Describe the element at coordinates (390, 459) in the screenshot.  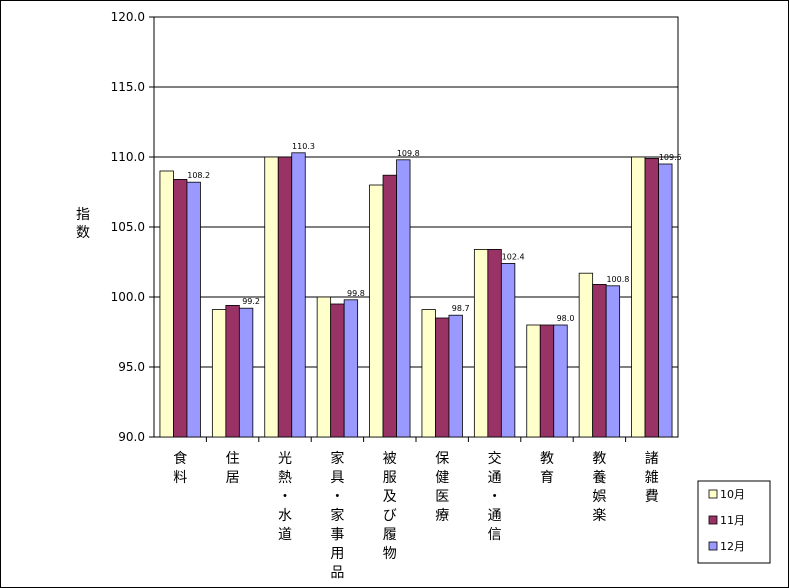
I see `category-label: 被` at that location.